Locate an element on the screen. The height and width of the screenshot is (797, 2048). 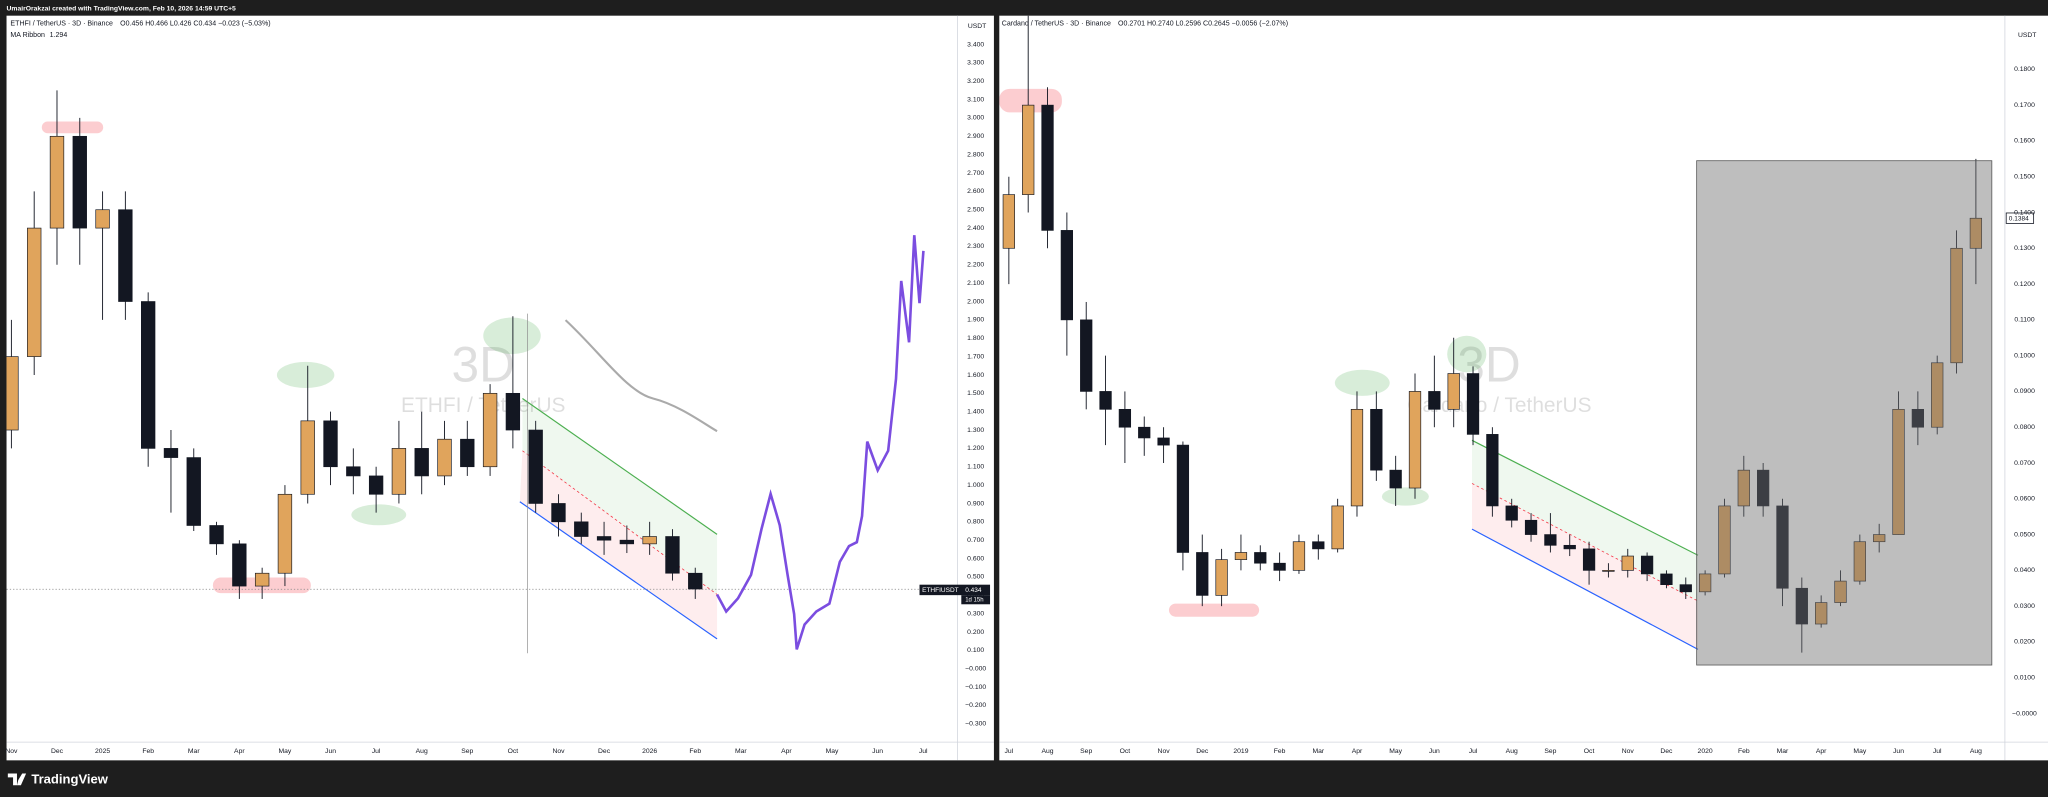
x-tick-label: Aug is located at coordinates (1512, 751).